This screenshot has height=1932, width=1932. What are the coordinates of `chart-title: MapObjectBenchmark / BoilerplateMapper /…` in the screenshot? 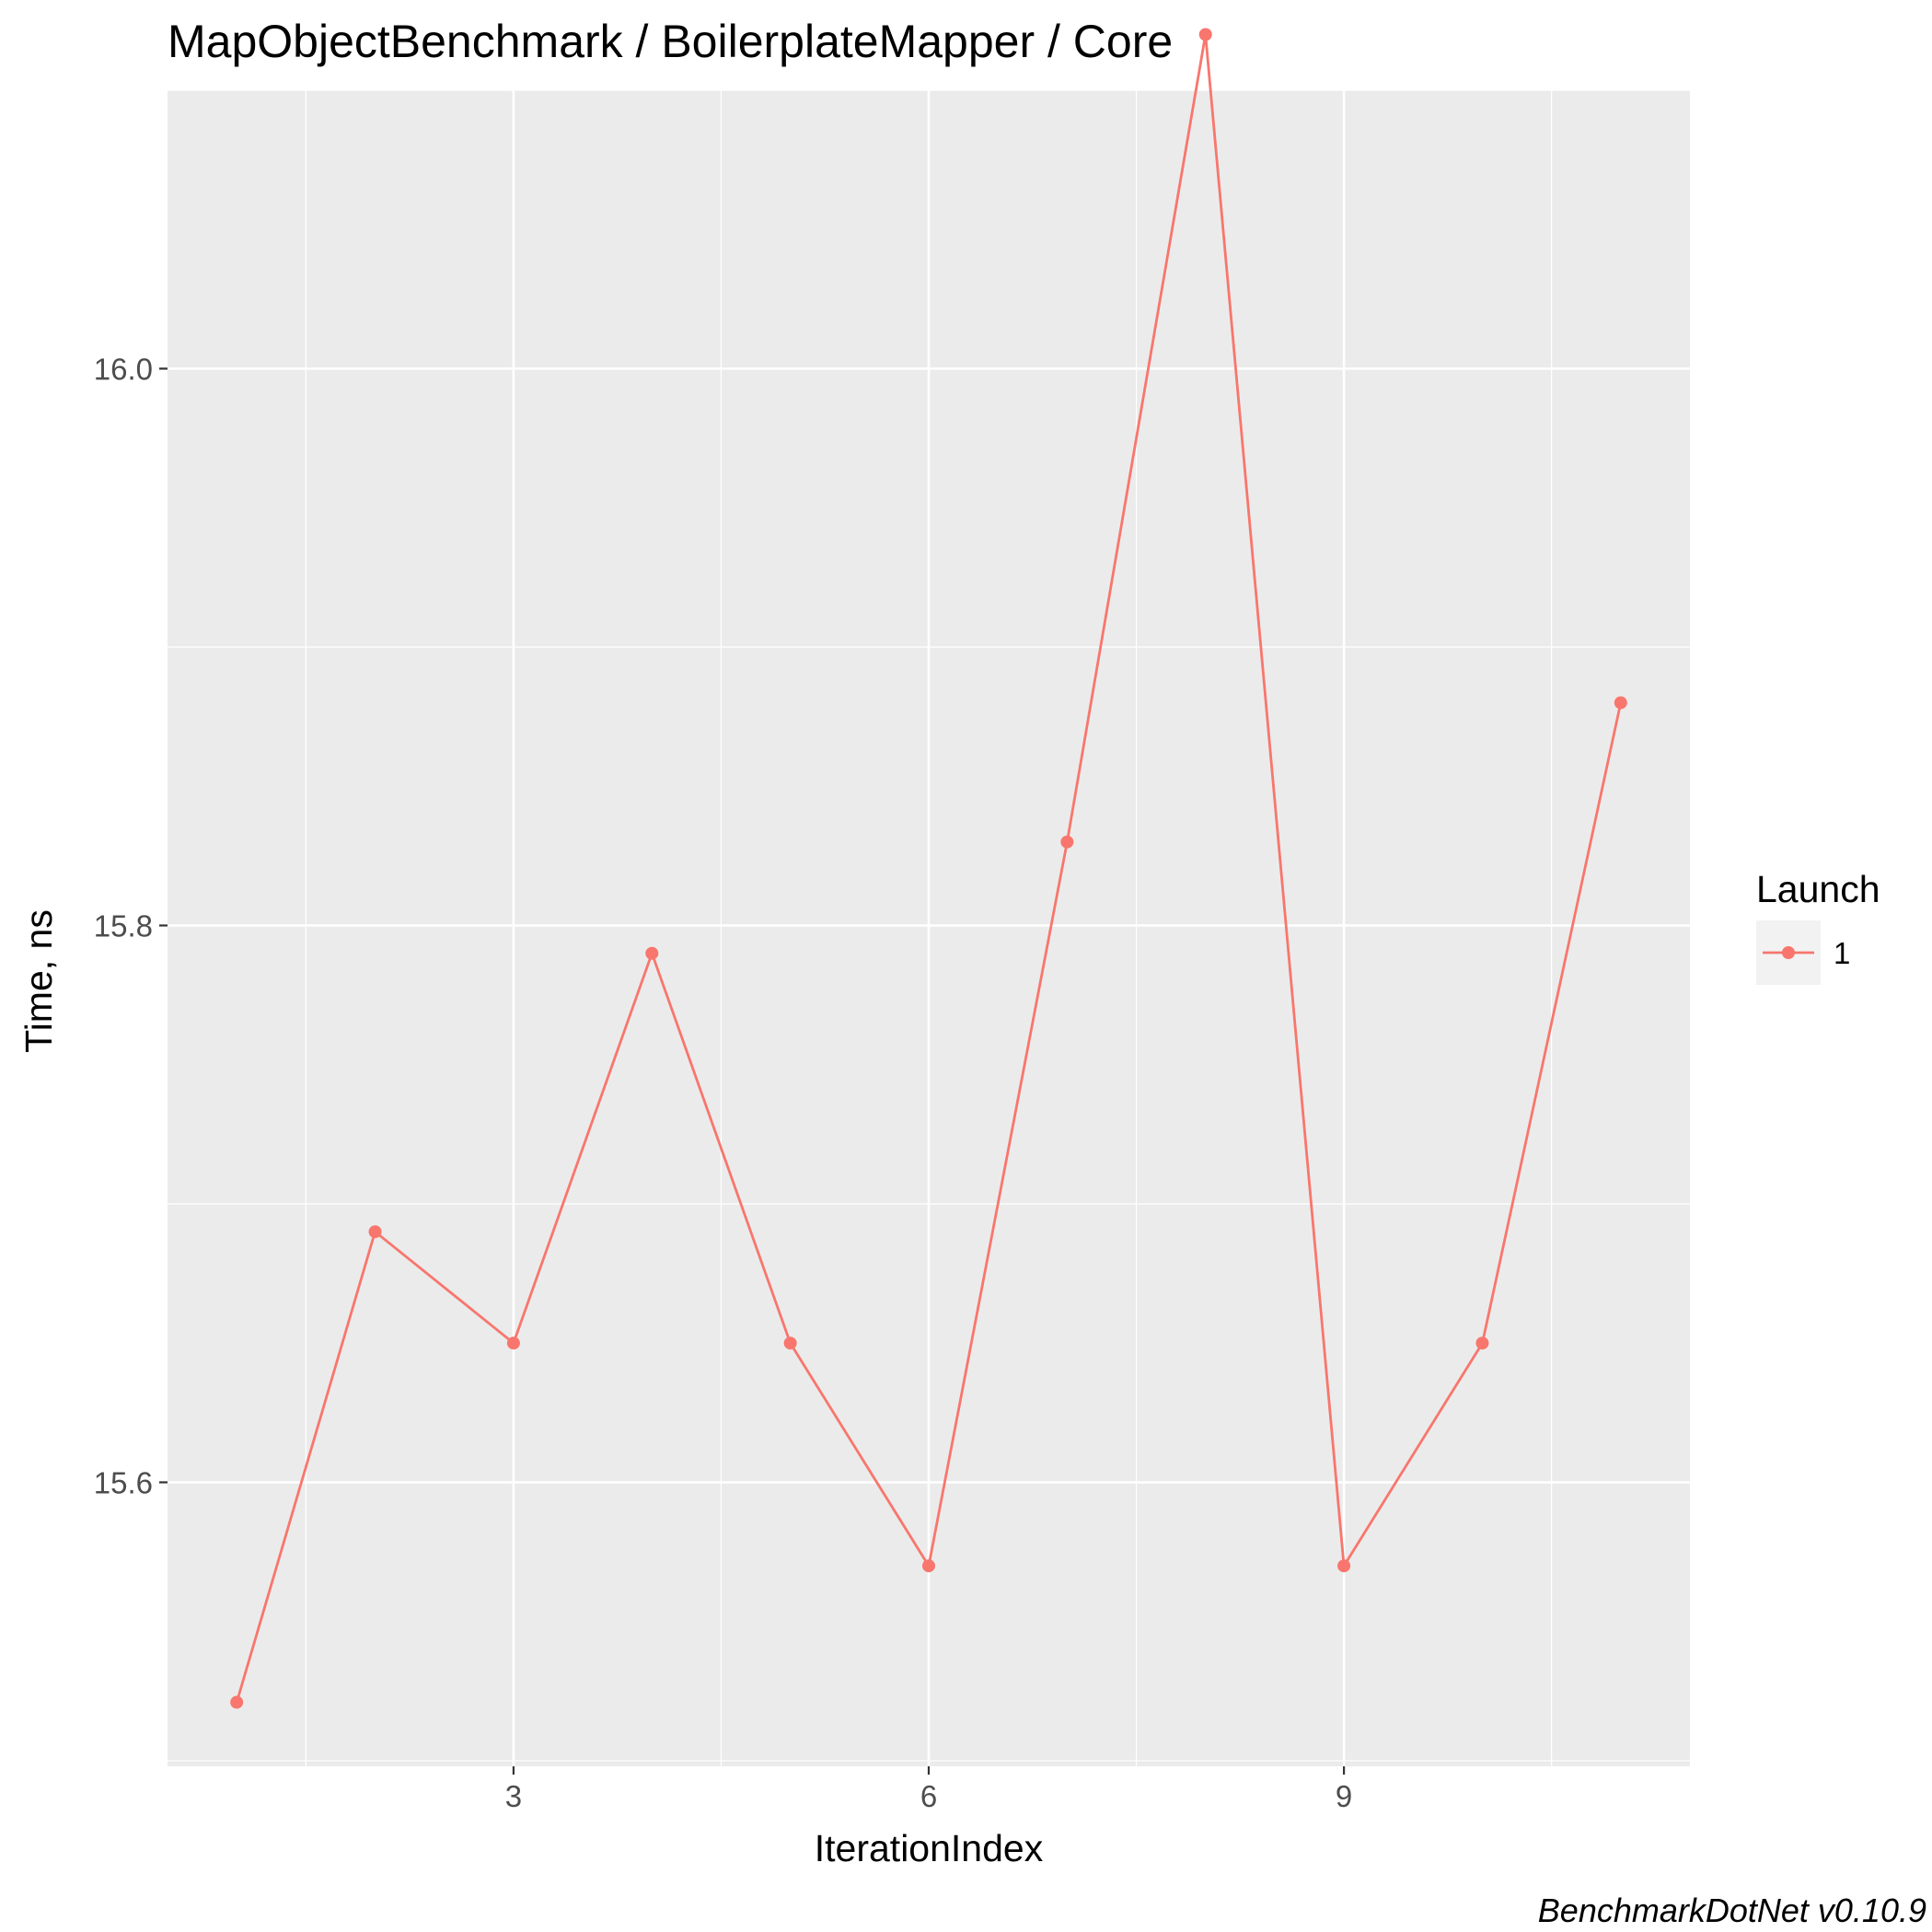 It's located at (671, 42).